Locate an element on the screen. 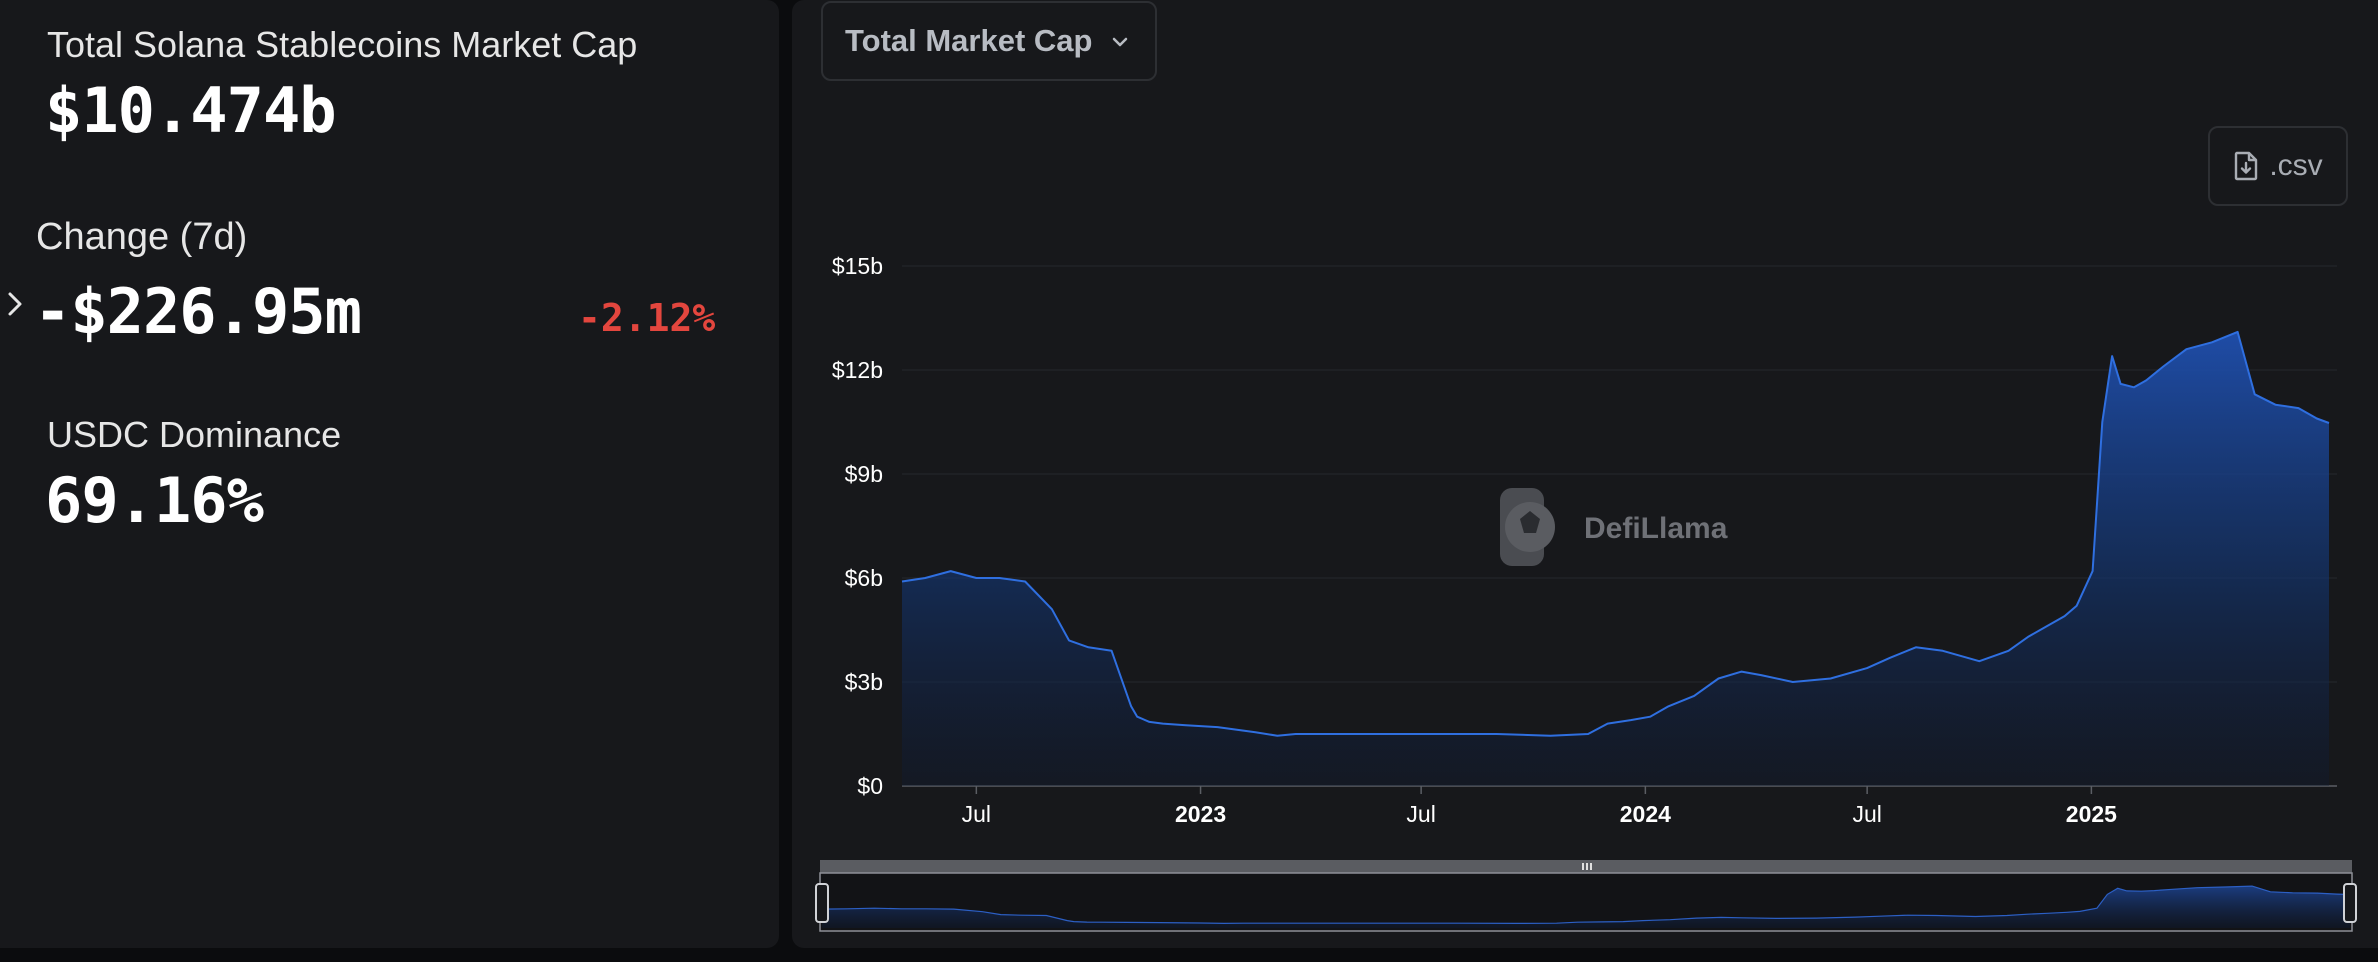 This screenshot has height=962, width=2378. range-handle-left is located at coordinates (822, 903).